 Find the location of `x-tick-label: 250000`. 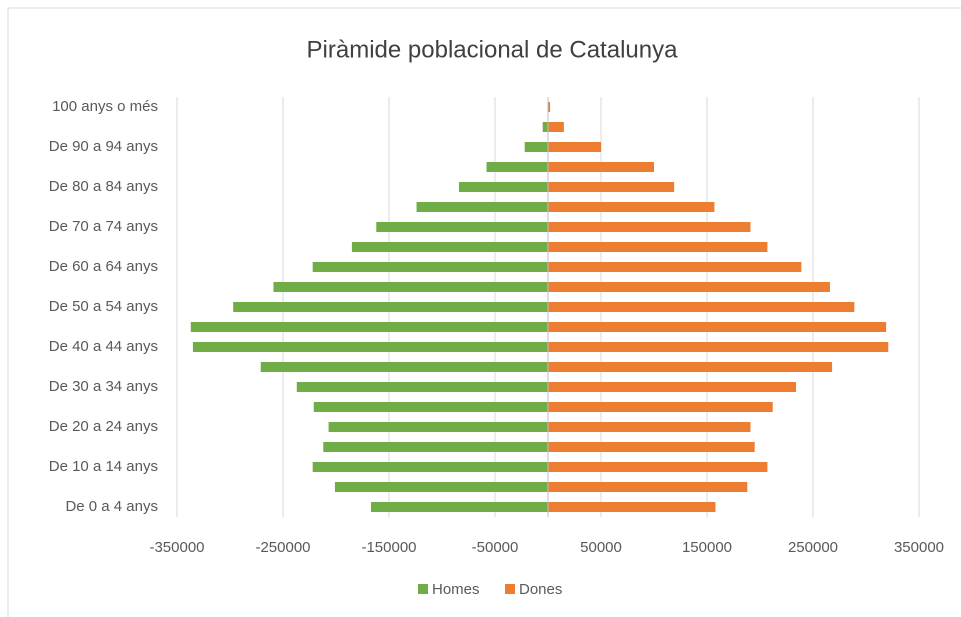

x-tick-label: 250000 is located at coordinates (813, 547).